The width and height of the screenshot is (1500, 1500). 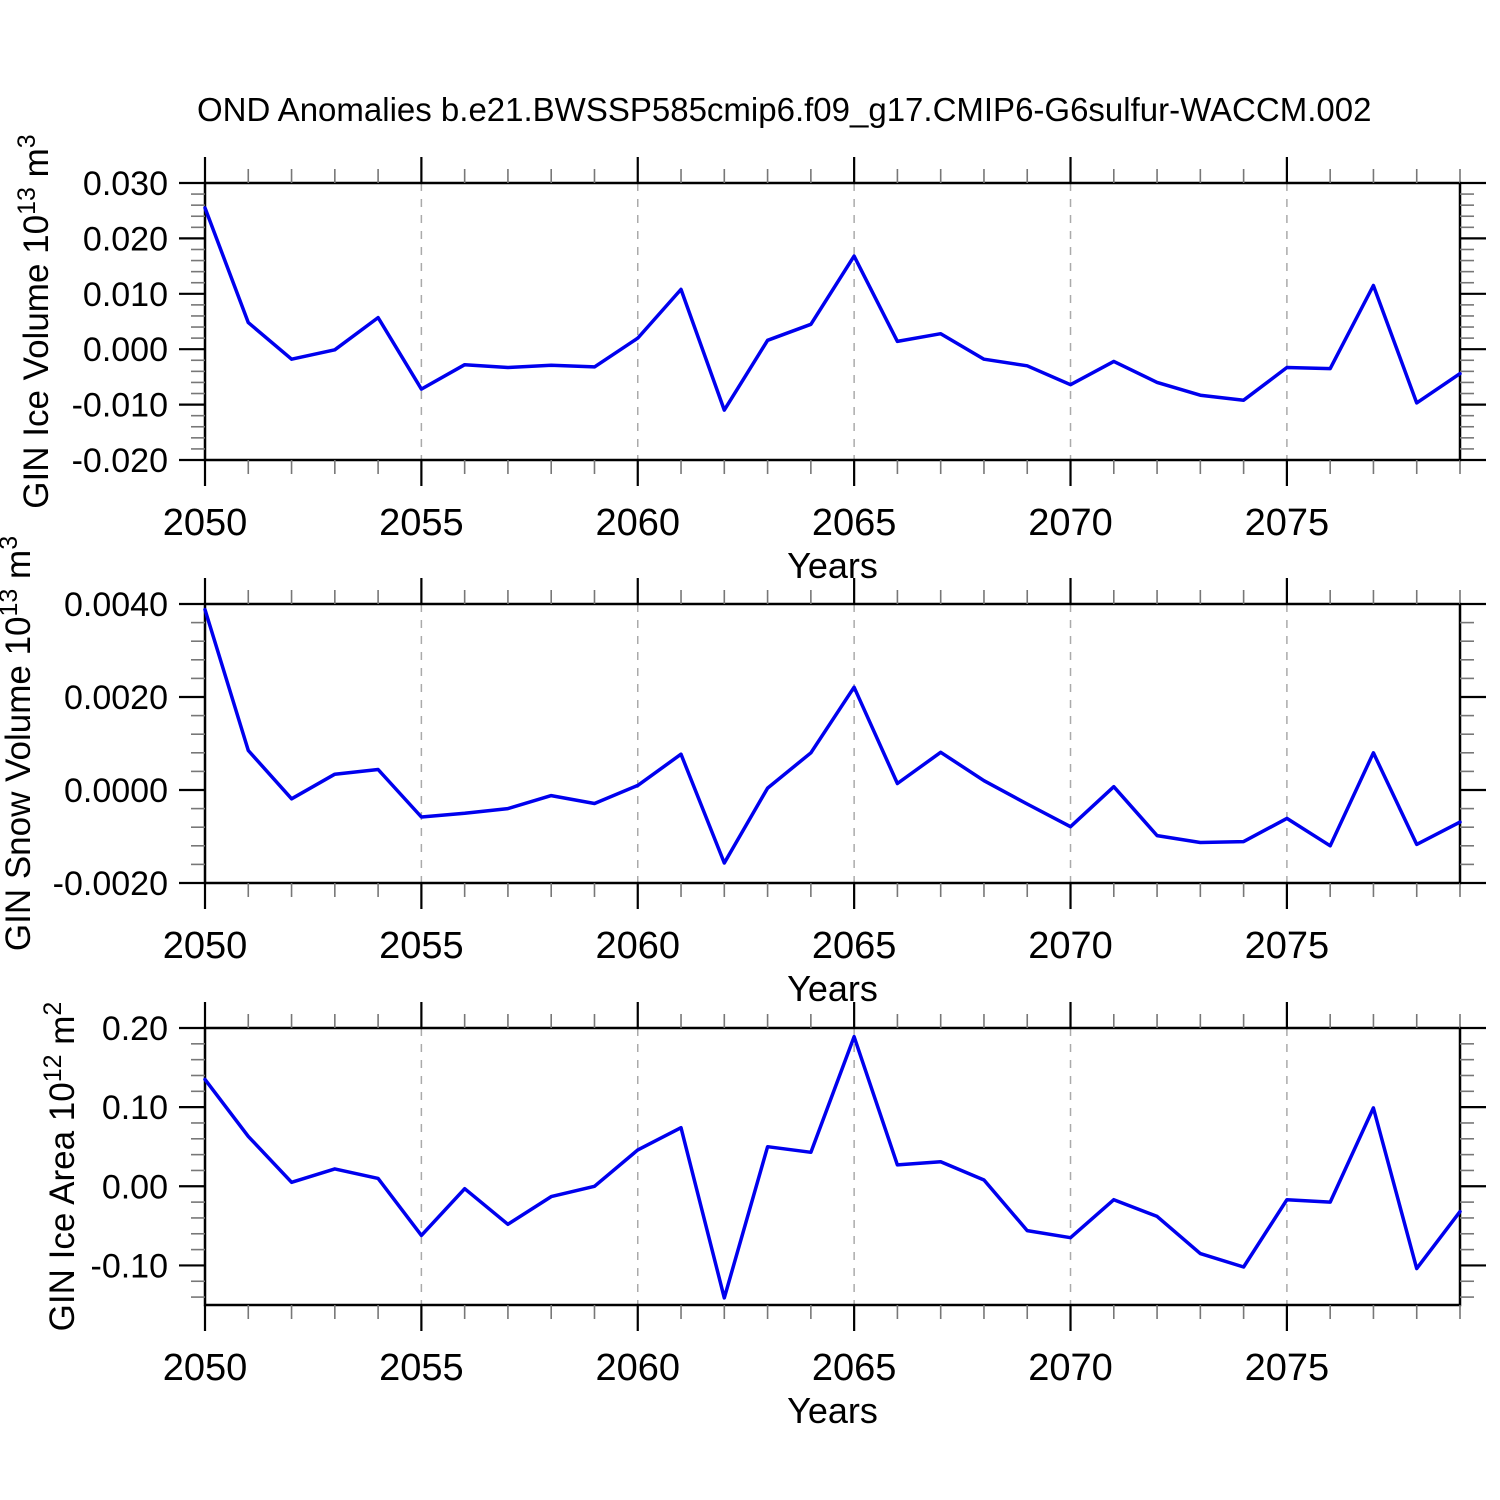 I want to click on ytick-label: 0.010, so click(x=125, y=295).